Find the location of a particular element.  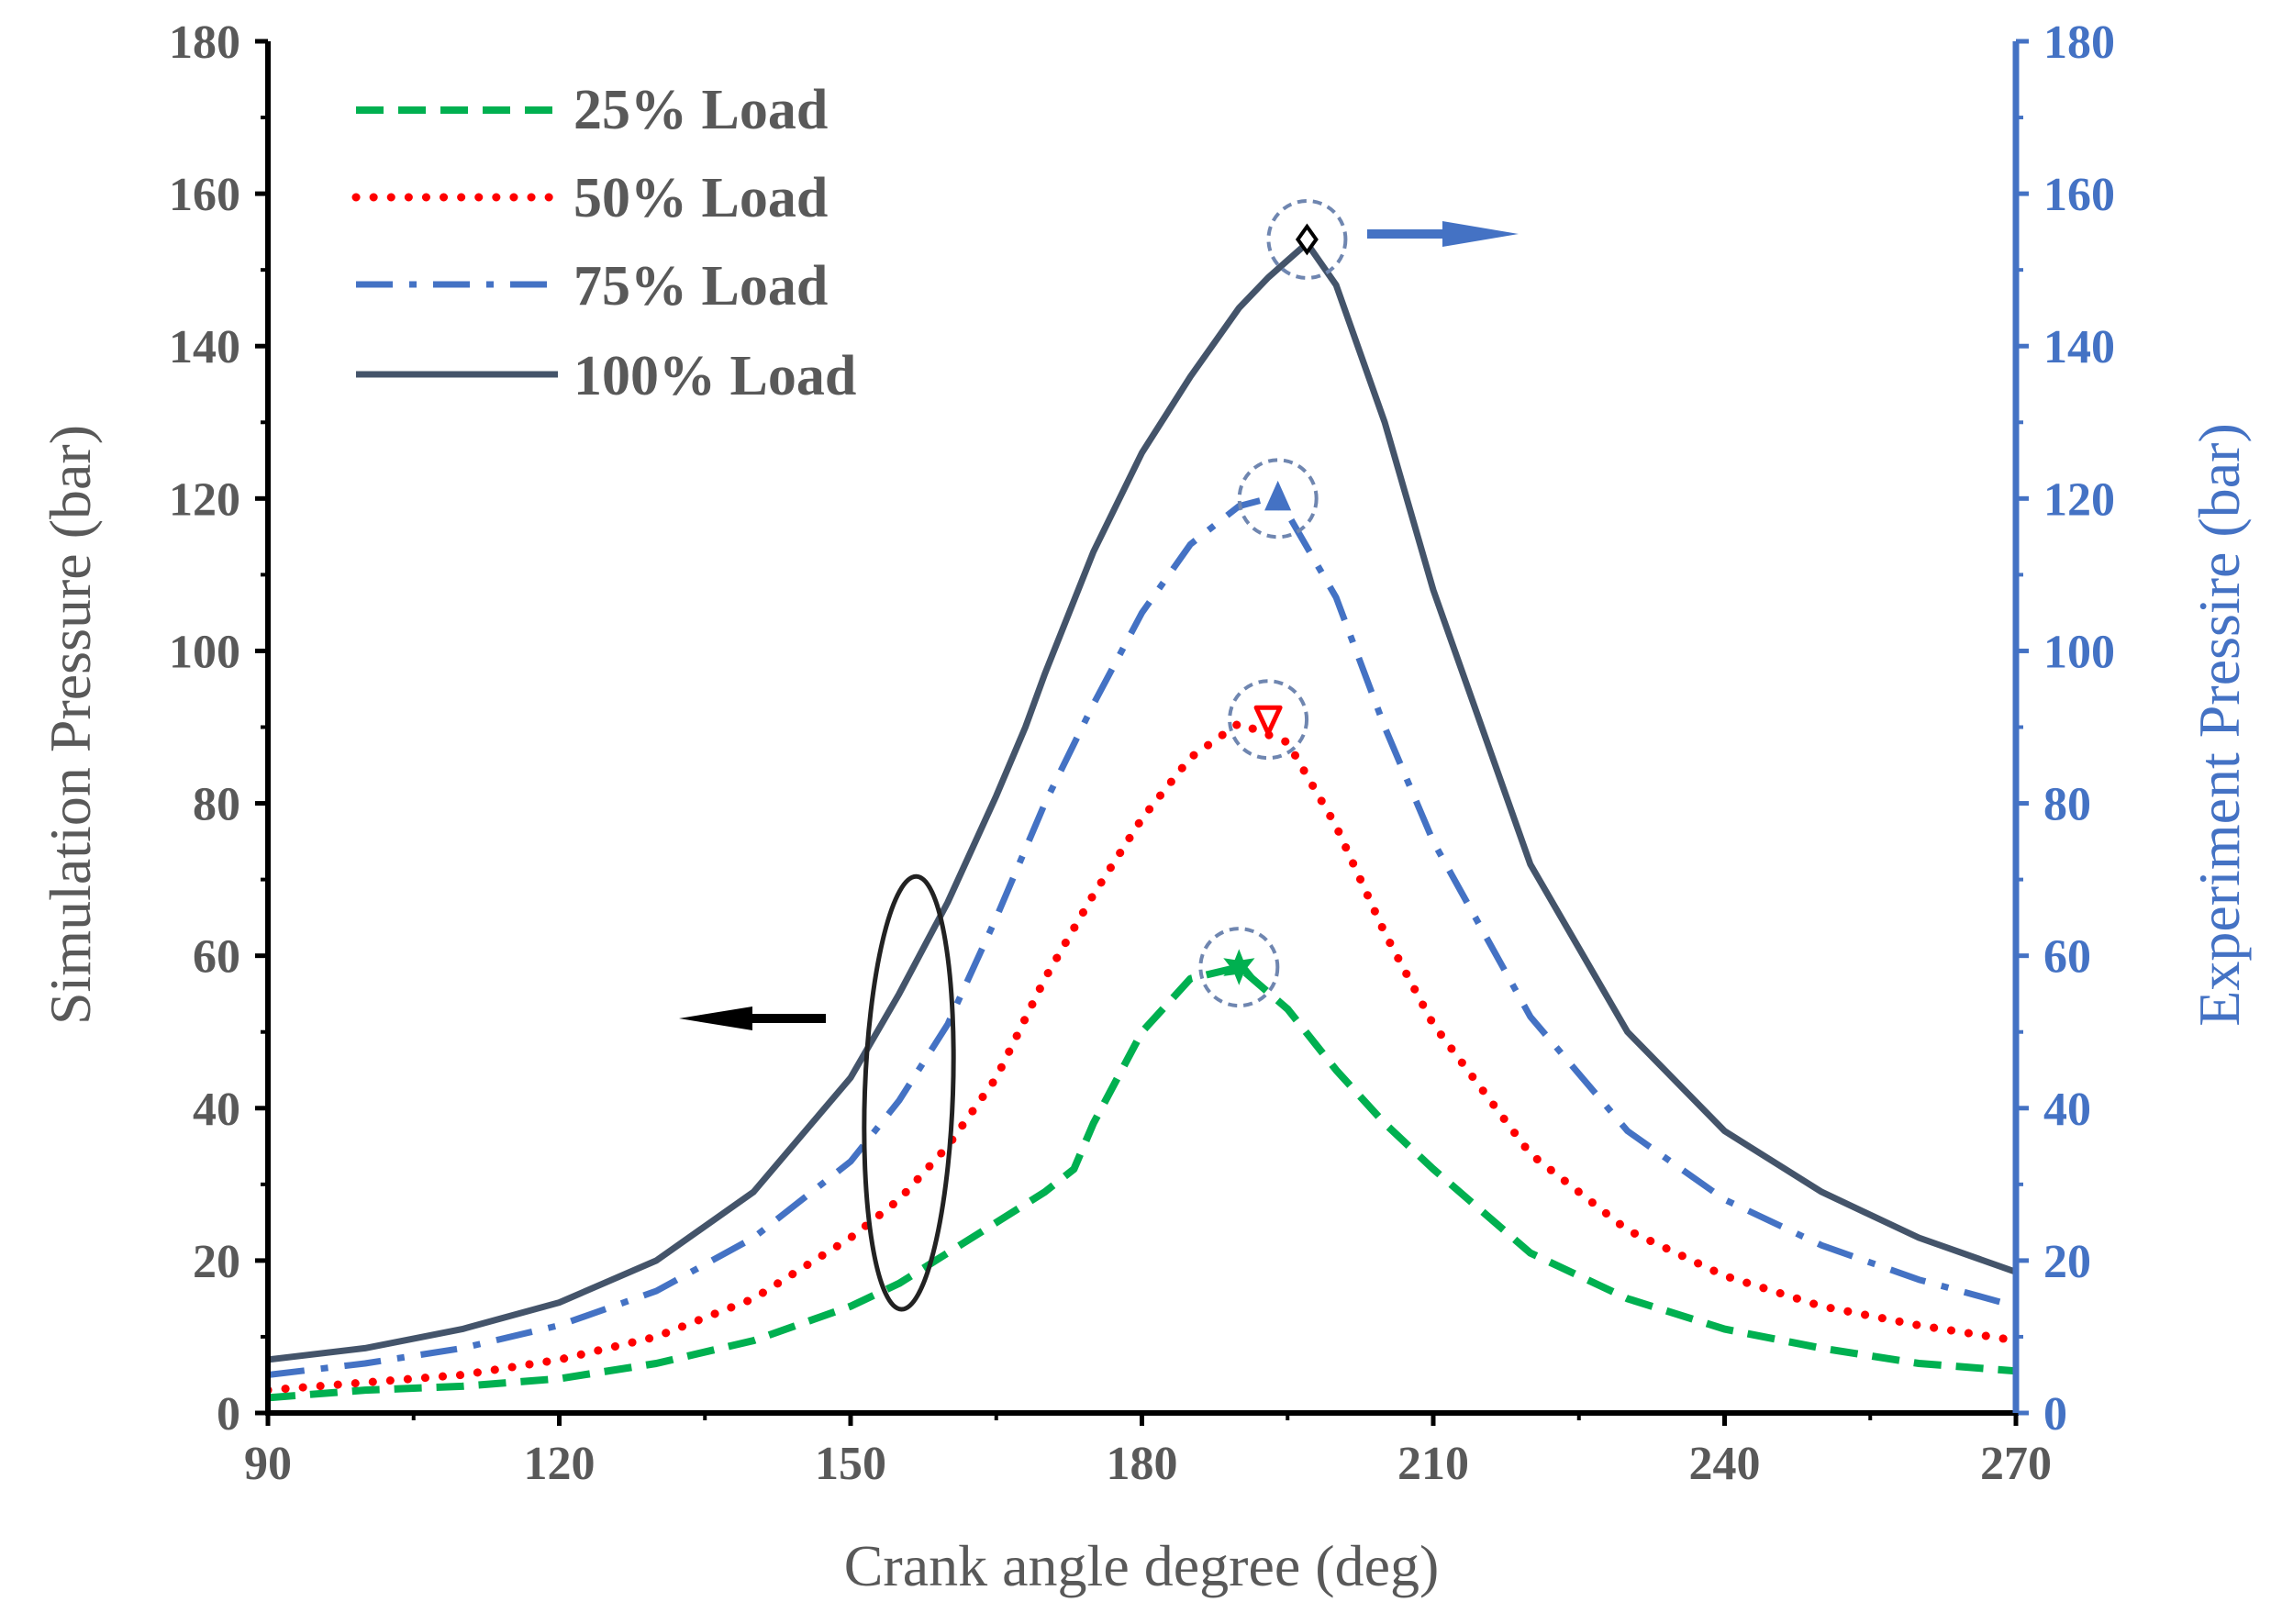

x-tick-label-120: 120 is located at coordinates (560, 1464).